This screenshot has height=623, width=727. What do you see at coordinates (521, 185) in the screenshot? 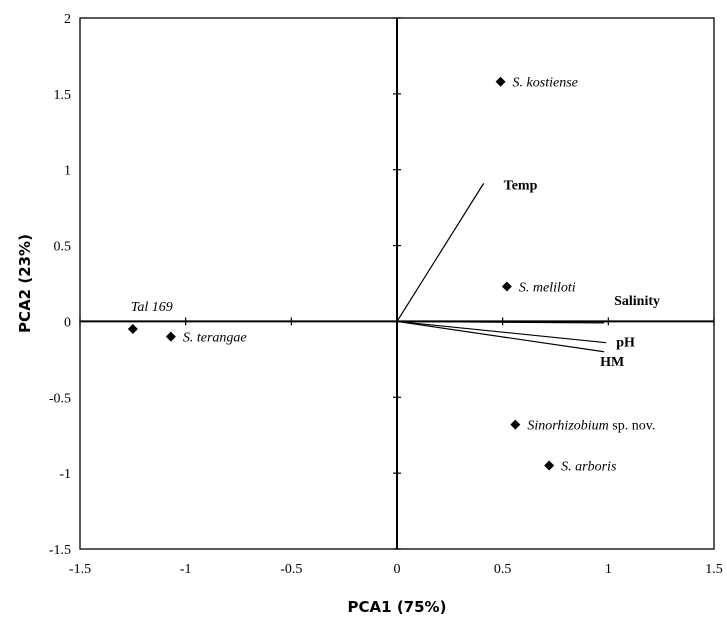
I see `vector-label-temp: Temp` at bounding box center [521, 185].